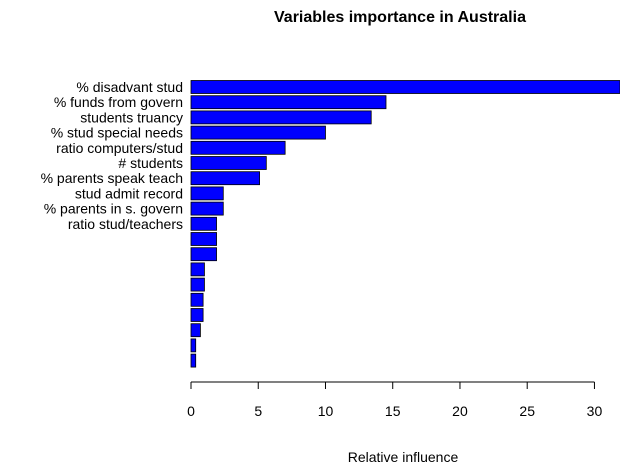 The width and height of the screenshot is (620, 467). What do you see at coordinates (131, 117) in the screenshot?
I see `y-tick-label: students truancy` at bounding box center [131, 117].